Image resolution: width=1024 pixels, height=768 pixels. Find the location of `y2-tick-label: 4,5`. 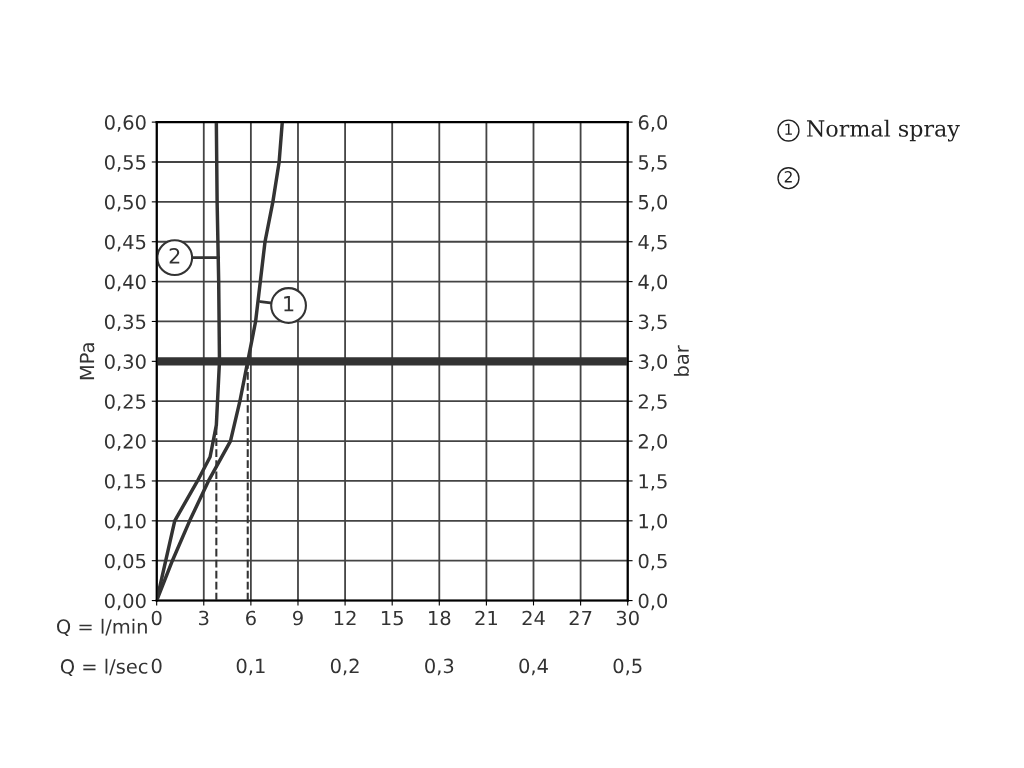

y2-tick-label: 4,5 is located at coordinates (652, 243).